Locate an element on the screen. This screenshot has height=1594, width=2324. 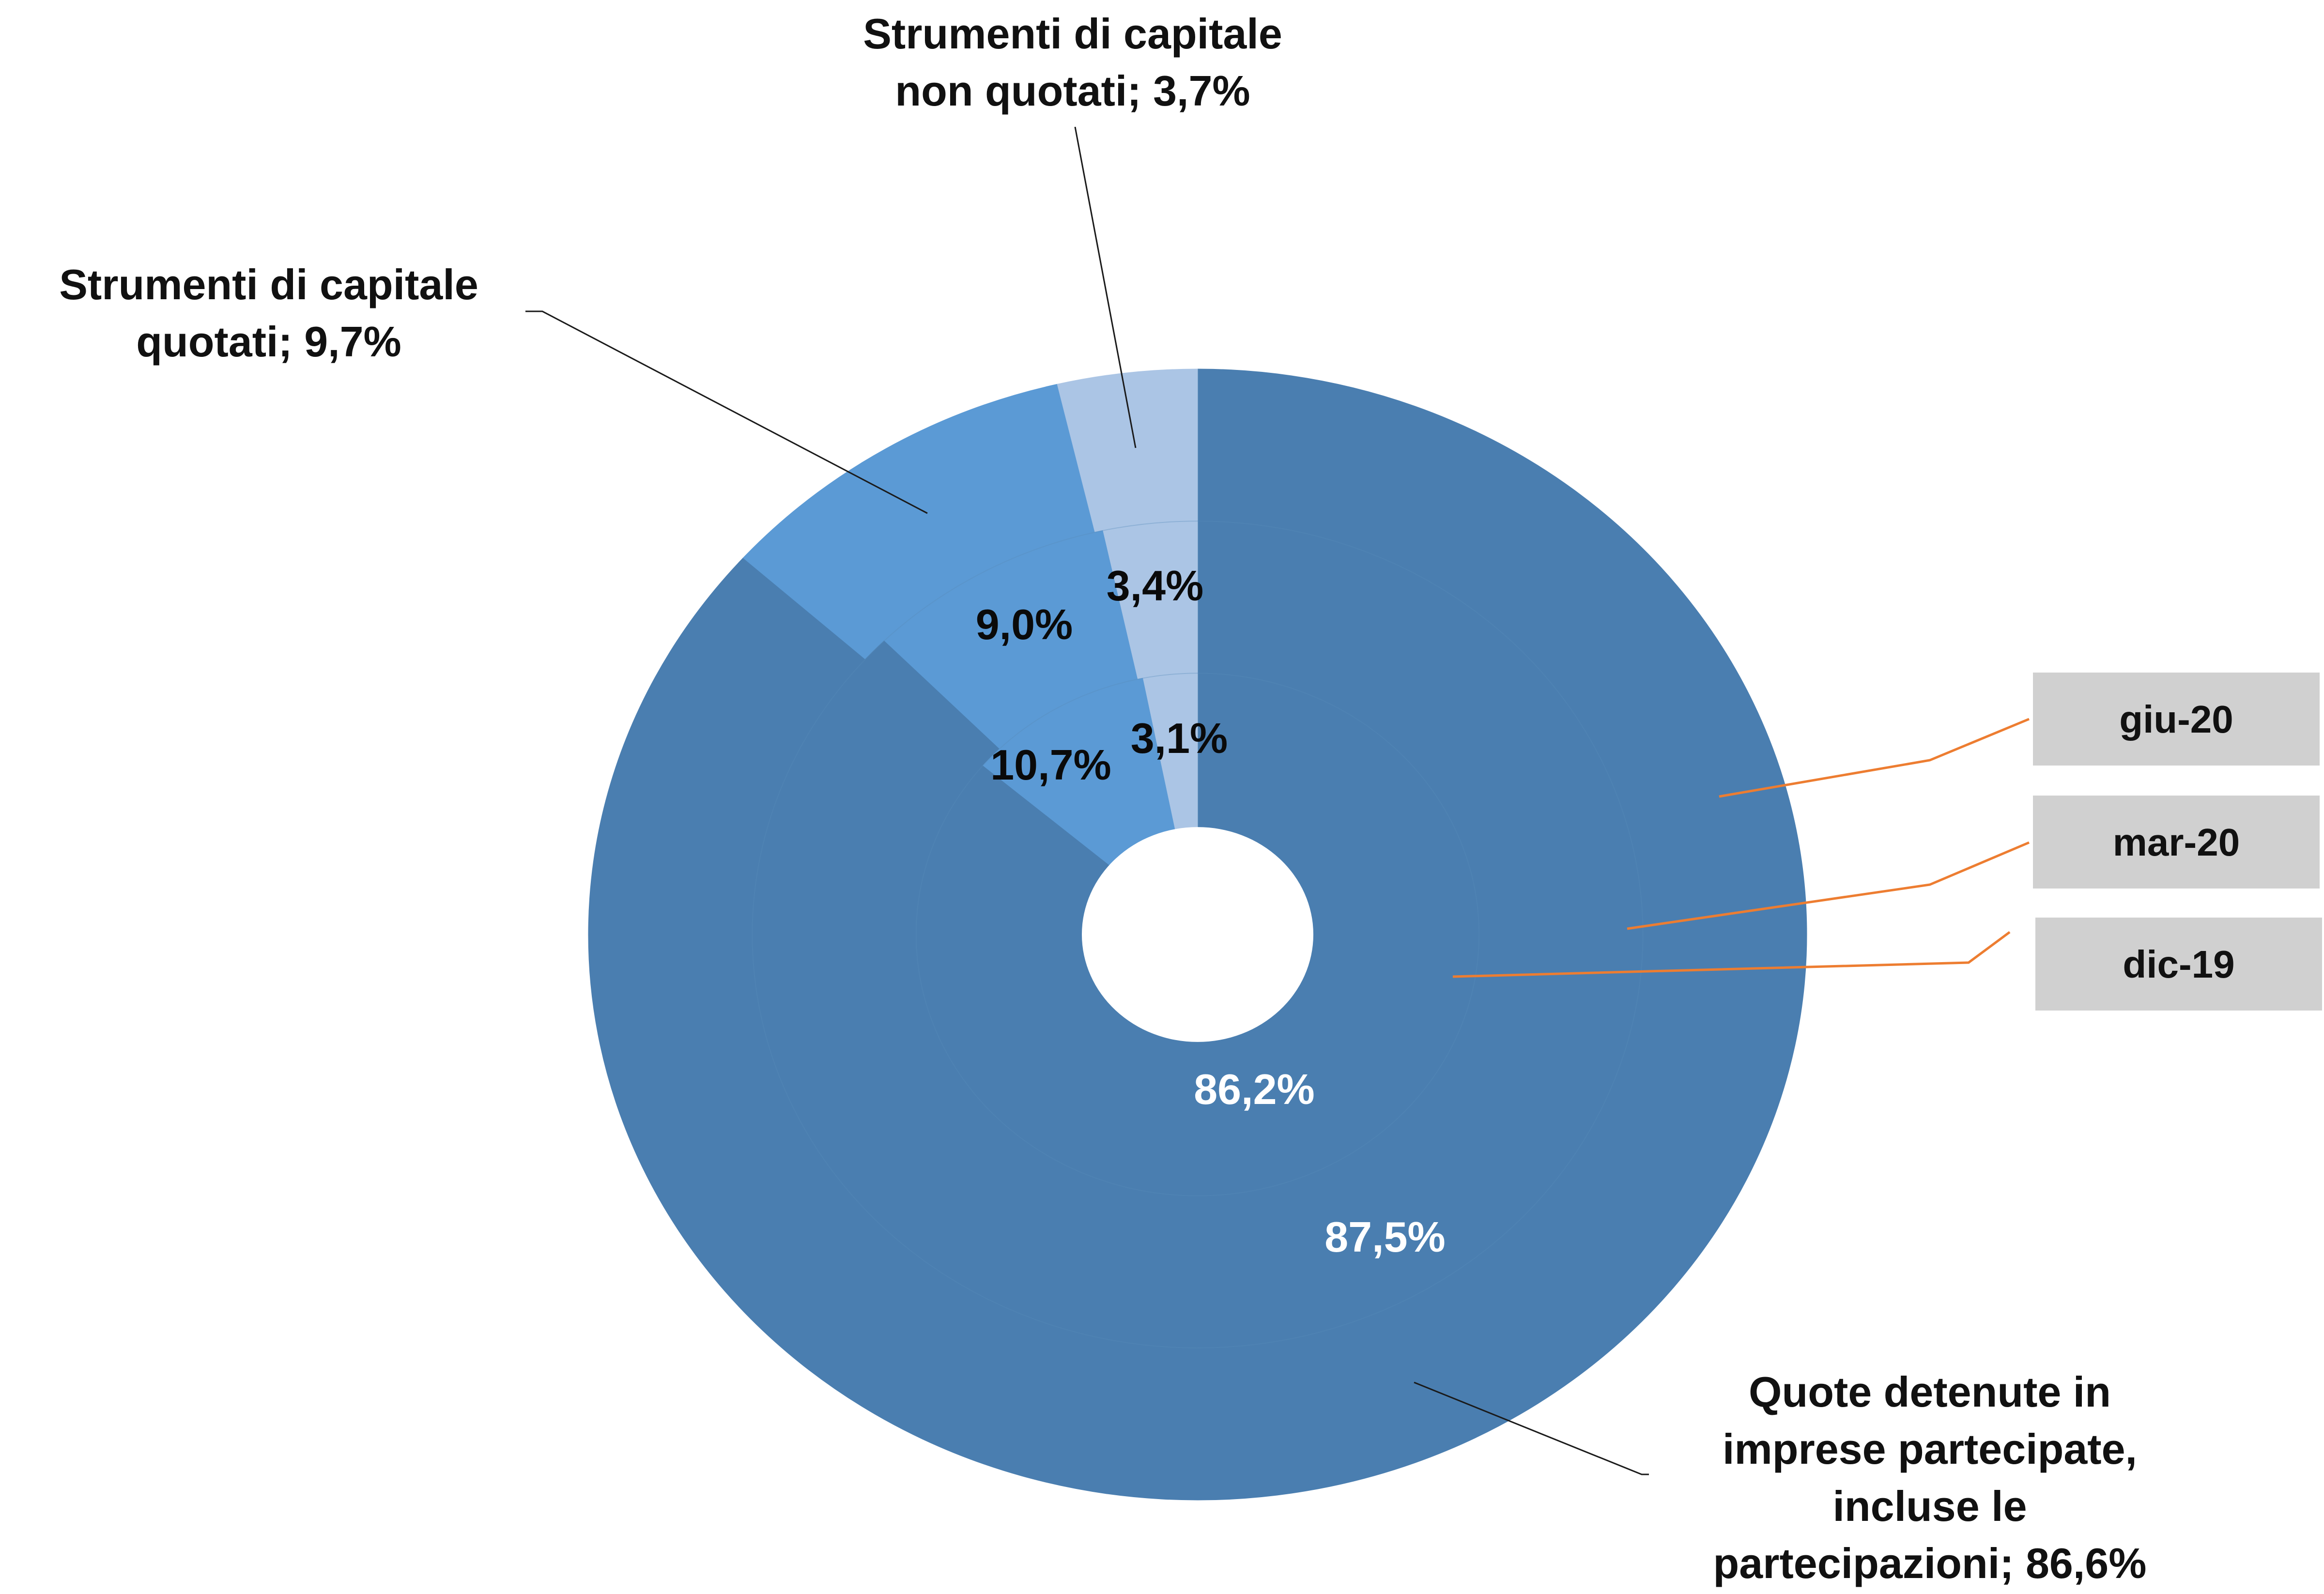
period-label-mar-20: mar-20 is located at coordinates (2176, 842).